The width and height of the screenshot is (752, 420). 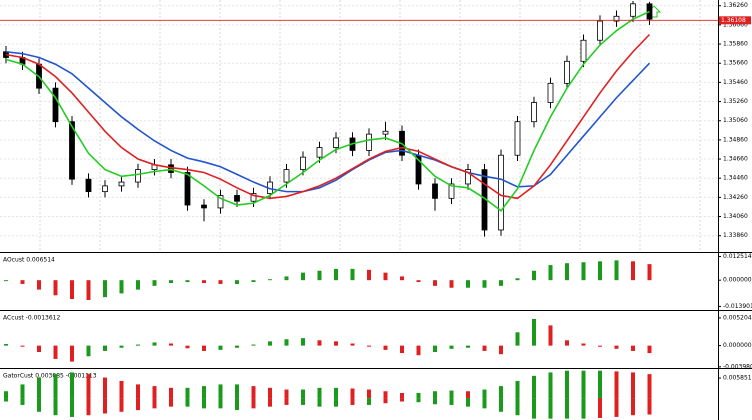 I want to click on y-tick-label: 0.0000000, so click(x=737, y=345).